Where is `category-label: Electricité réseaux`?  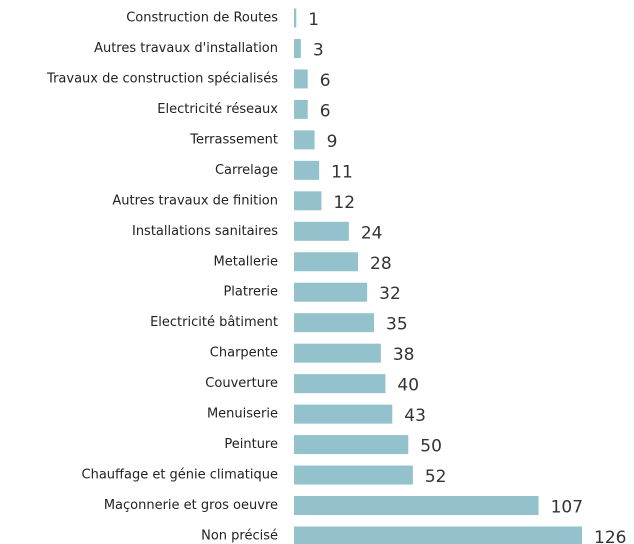 category-label: Electricité réseaux is located at coordinates (217, 109).